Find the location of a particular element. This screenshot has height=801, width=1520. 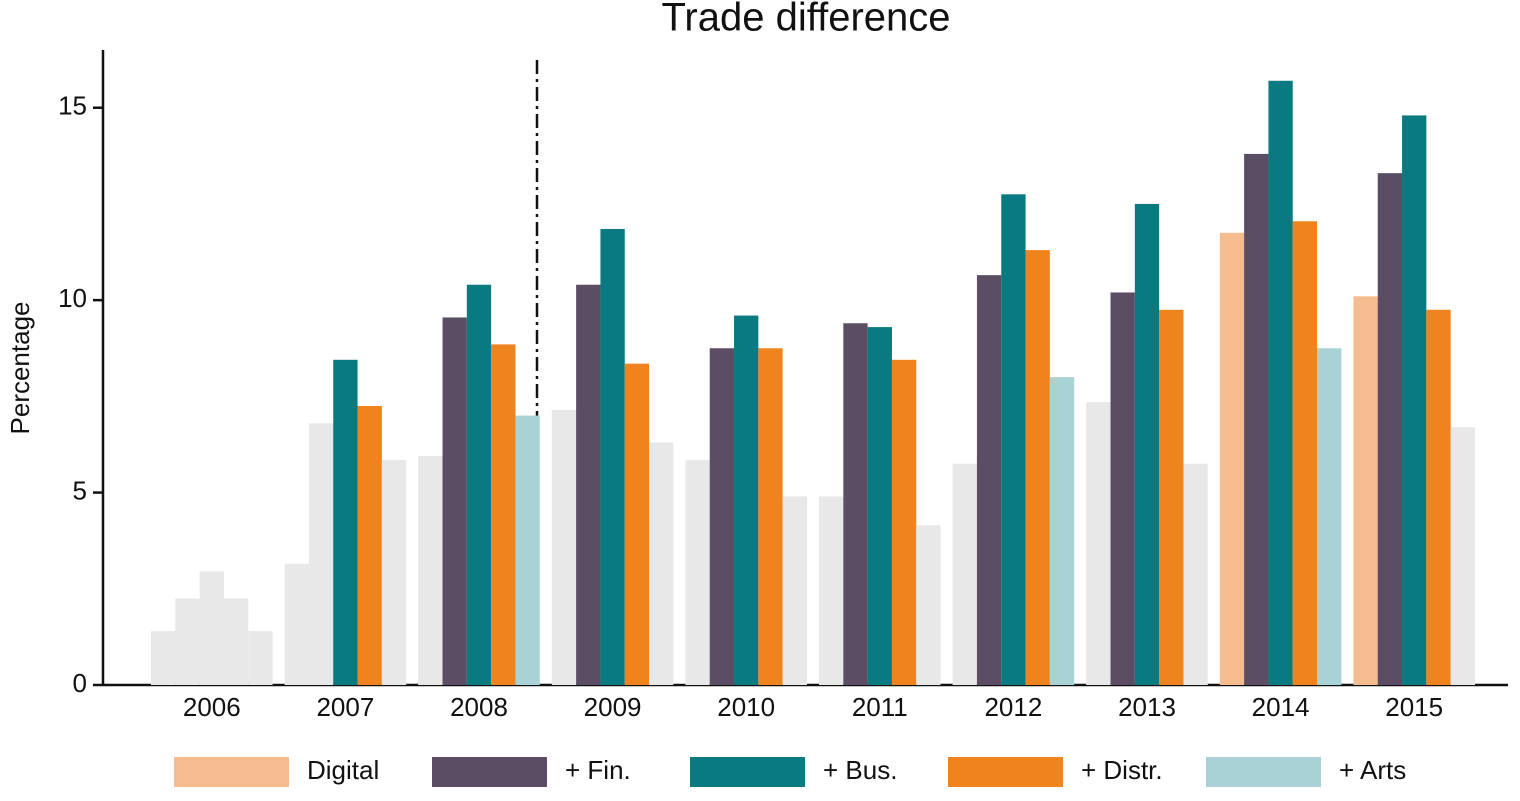

legend-label: Digital is located at coordinates (343, 770).